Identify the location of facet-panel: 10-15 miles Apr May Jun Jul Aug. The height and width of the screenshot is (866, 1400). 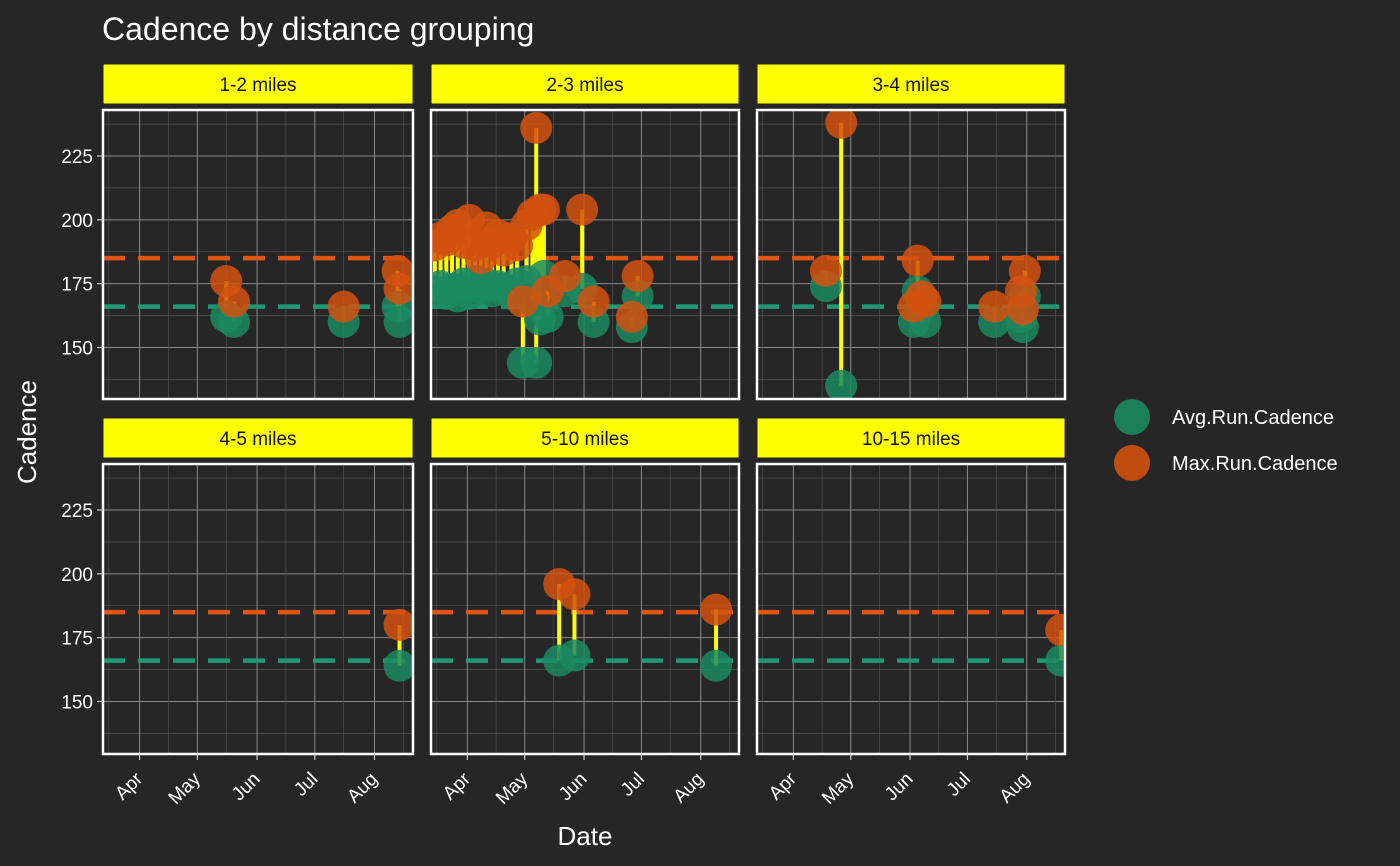
(911, 613).